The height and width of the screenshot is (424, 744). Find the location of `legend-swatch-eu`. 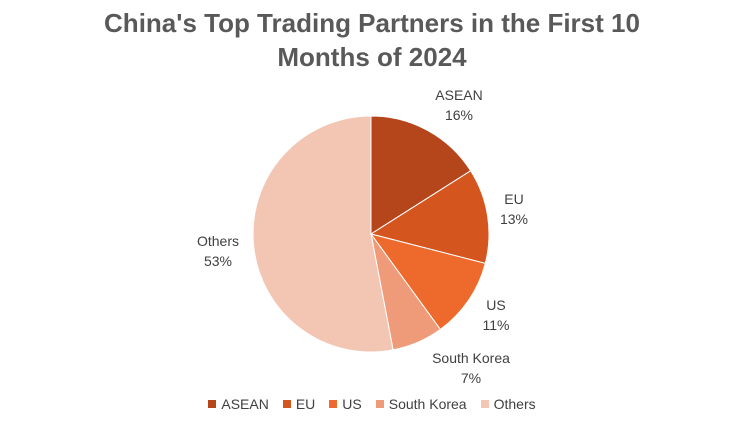

legend-swatch-eu is located at coordinates (286, 404).